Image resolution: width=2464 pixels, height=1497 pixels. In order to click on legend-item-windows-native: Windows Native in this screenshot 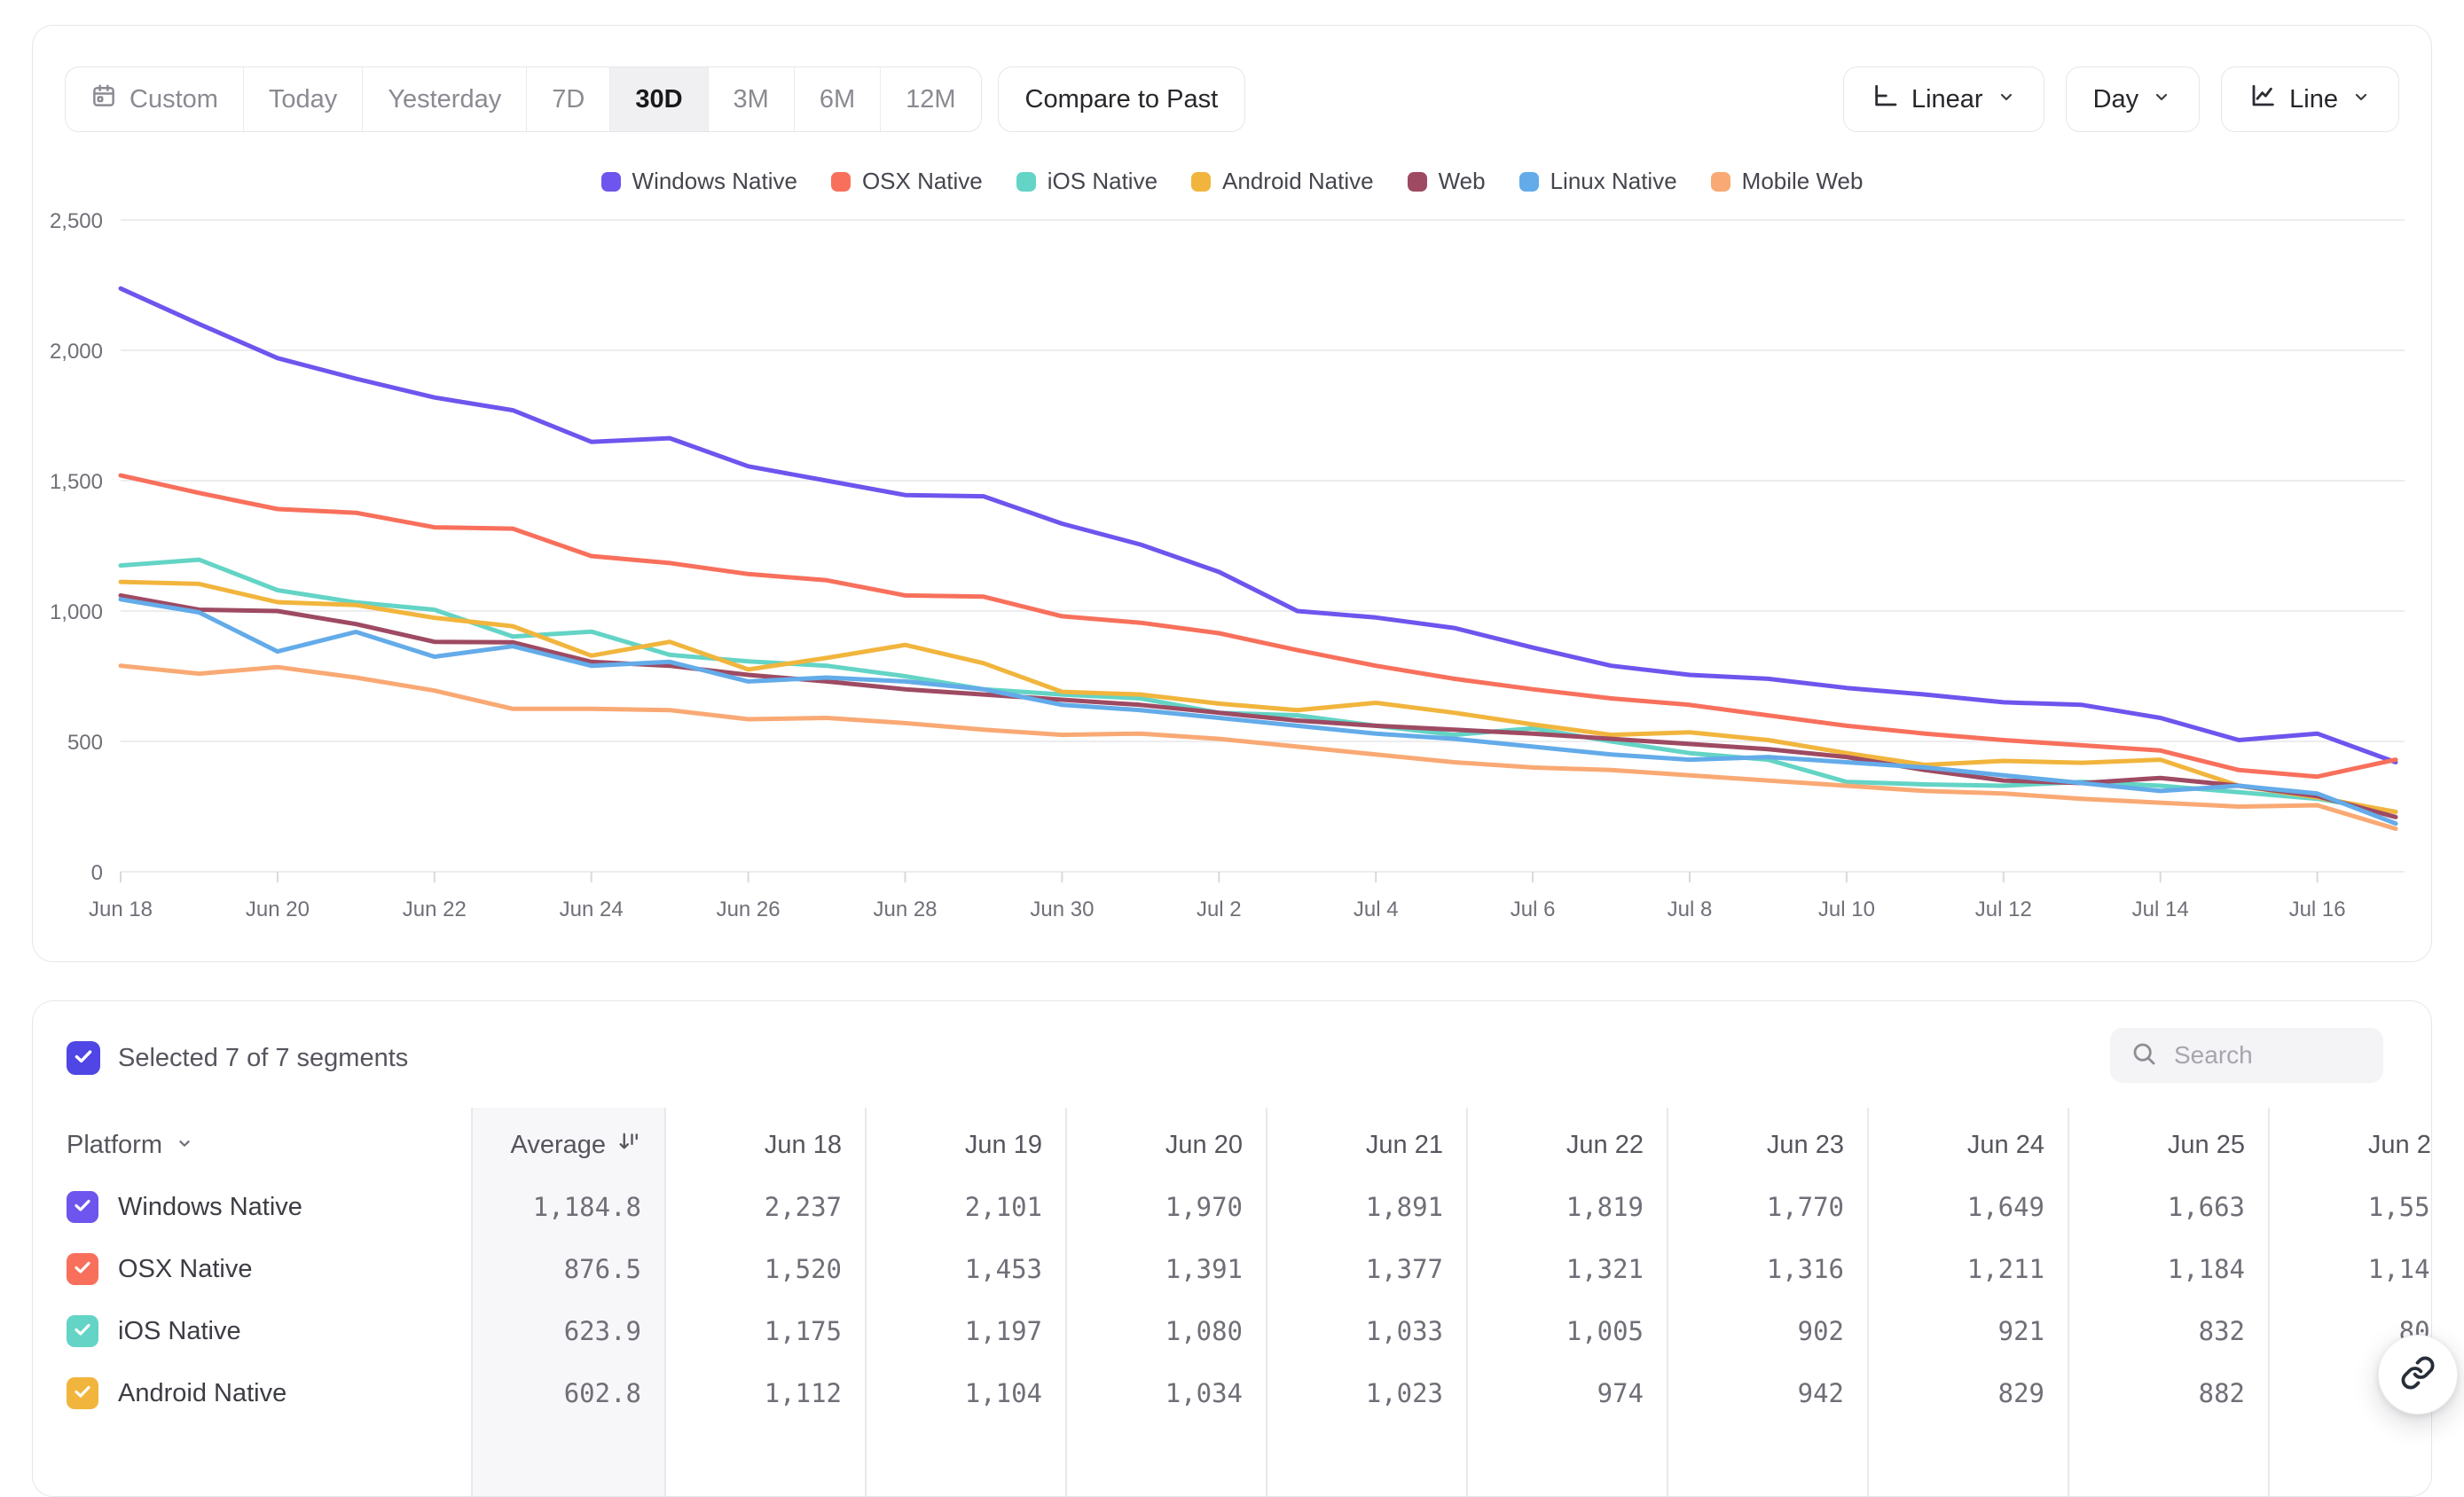, I will do `click(698, 181)`.